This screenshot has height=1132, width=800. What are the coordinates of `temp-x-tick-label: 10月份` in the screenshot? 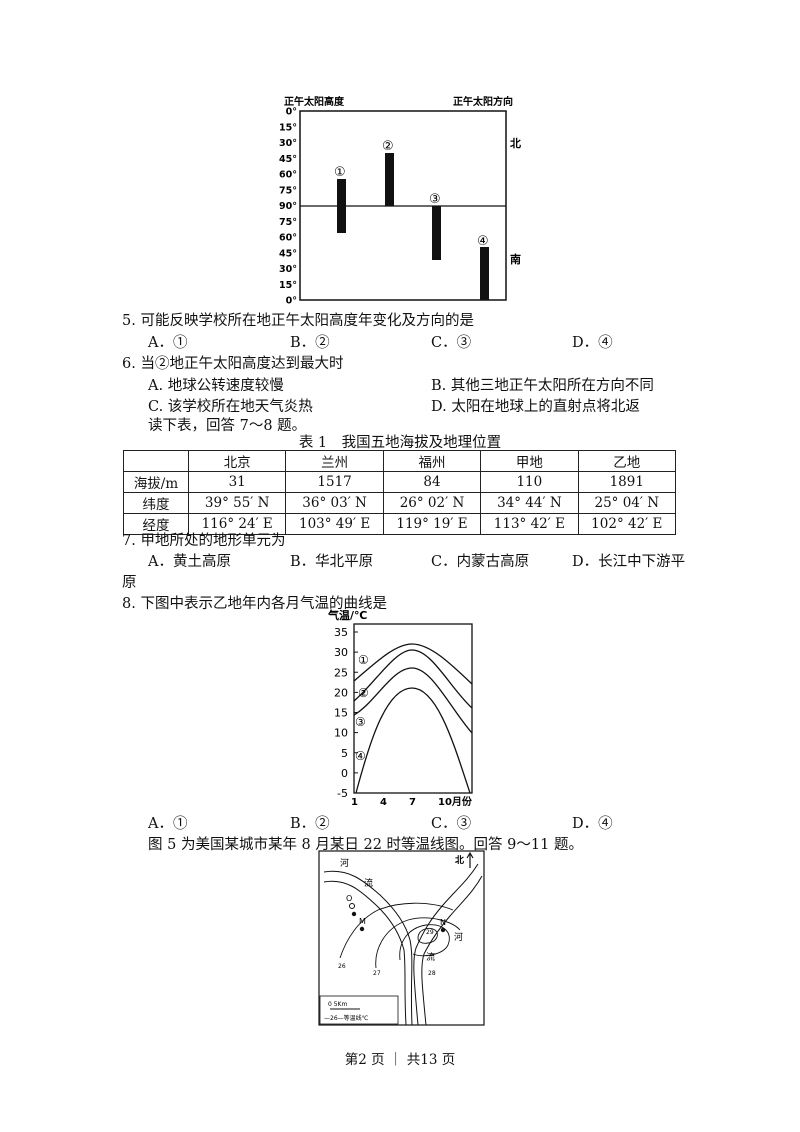 It's located at (455, 801).